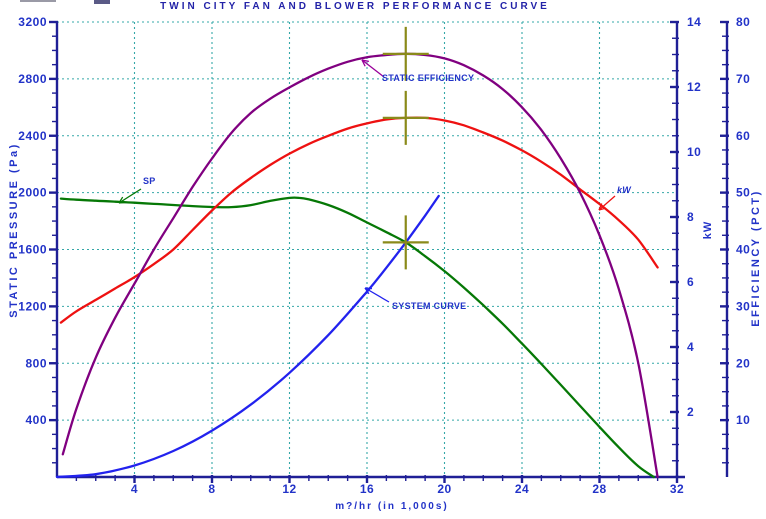  What do you see at coordinates (694, 152) in the screenshot?
I see `kw-tick-label: 10` at bounding box center [694, 152].